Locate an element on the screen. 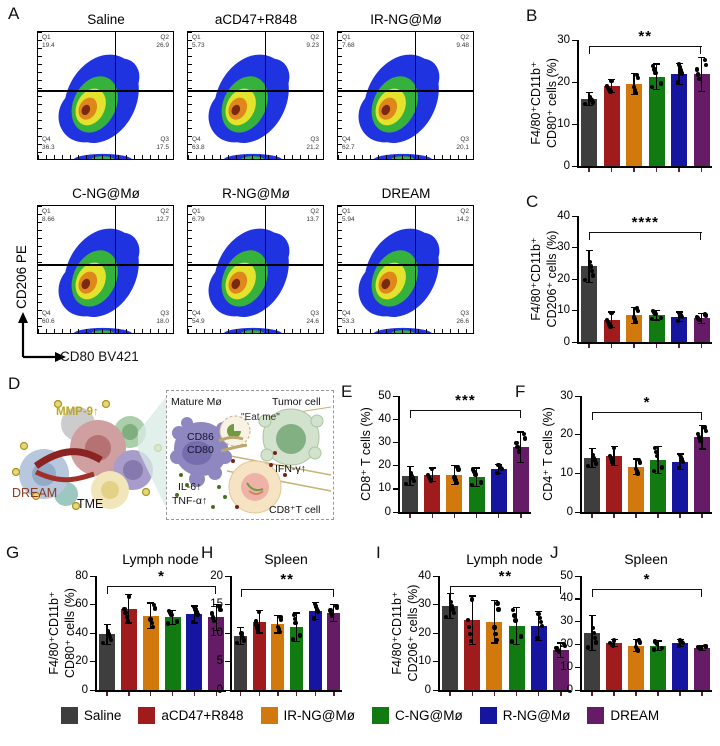  panel-letter-g: G is located at coordinates (13, 552).